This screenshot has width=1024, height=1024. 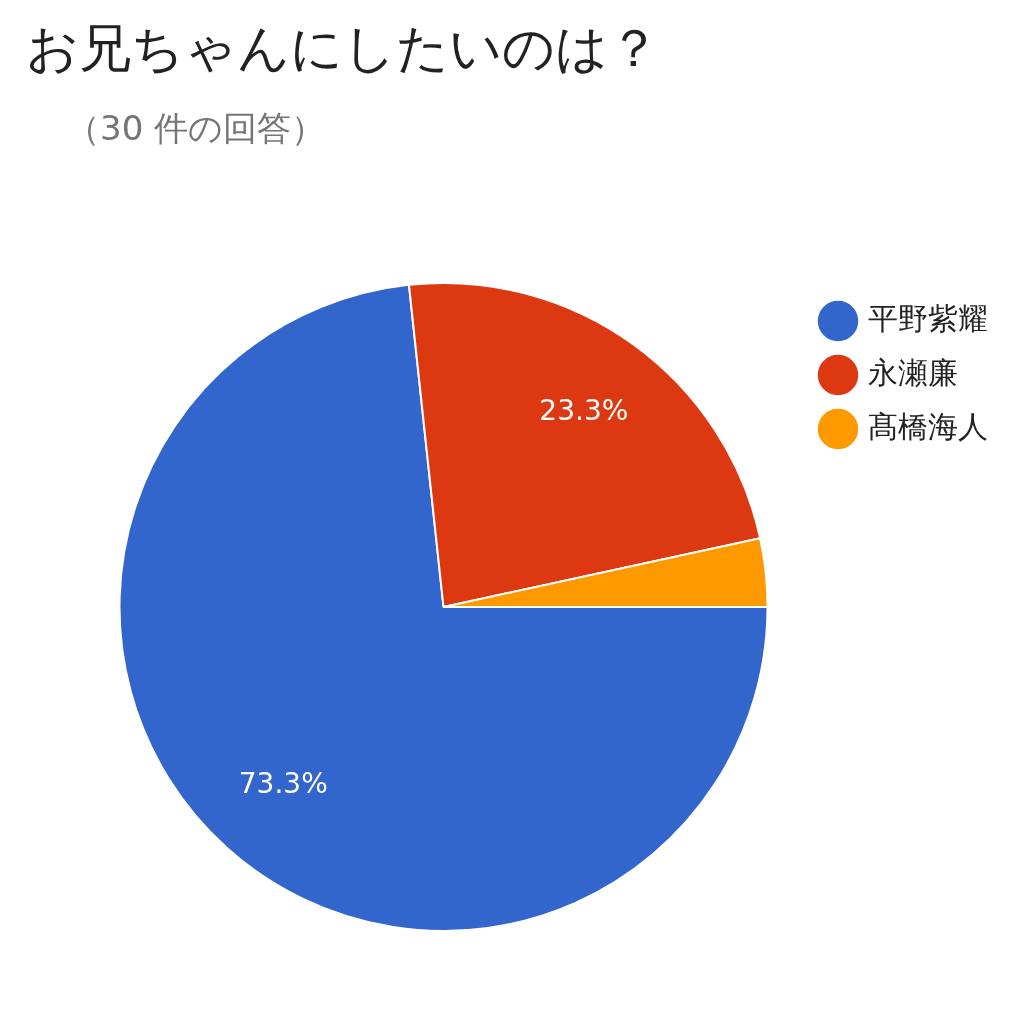 I want to click on legend-label: 永瀬廉, so click(x=913, y=372).